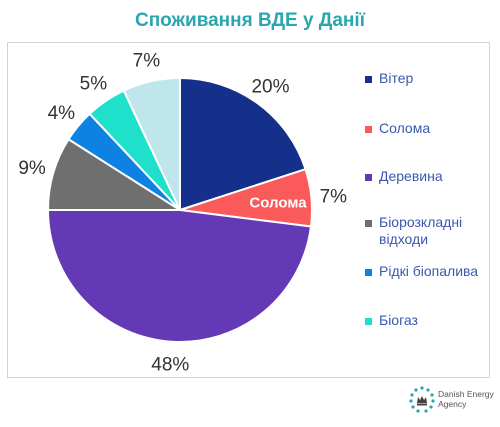 The width and height of the screenshot is (500, 427). Describe the element at coordinates (411, 176) in the screenshot. I see `legend-label: Деревина` at that location.